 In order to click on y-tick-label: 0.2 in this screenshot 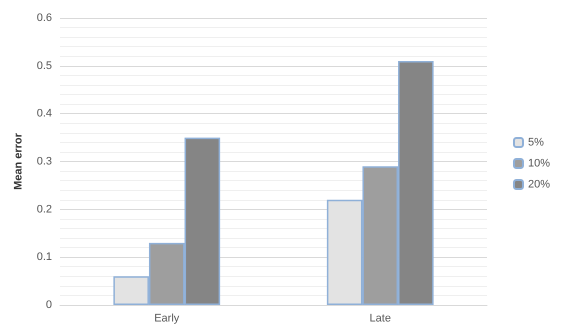, I will do `click(44, 209)`.